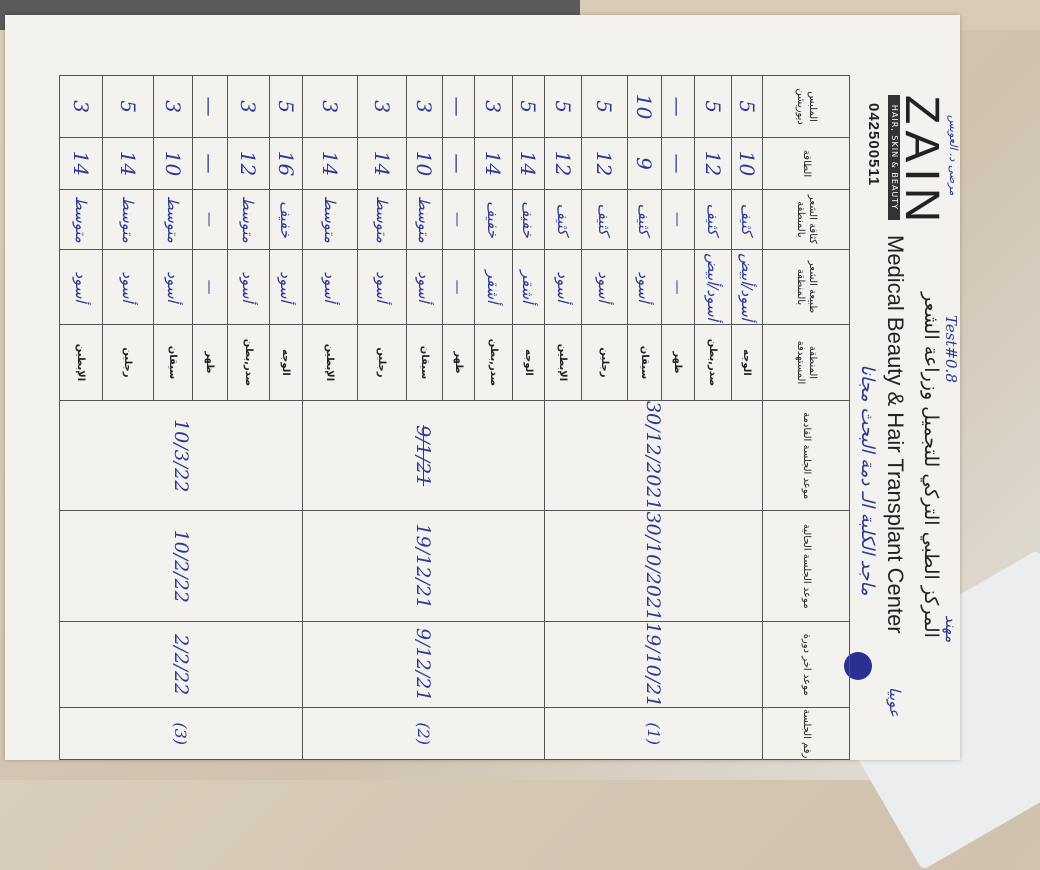 The height and width of the screenshot is (870, 1040). Describe the element at coordinates (286, 163) in the screenshot. I see `energy-value: 16` at that location.